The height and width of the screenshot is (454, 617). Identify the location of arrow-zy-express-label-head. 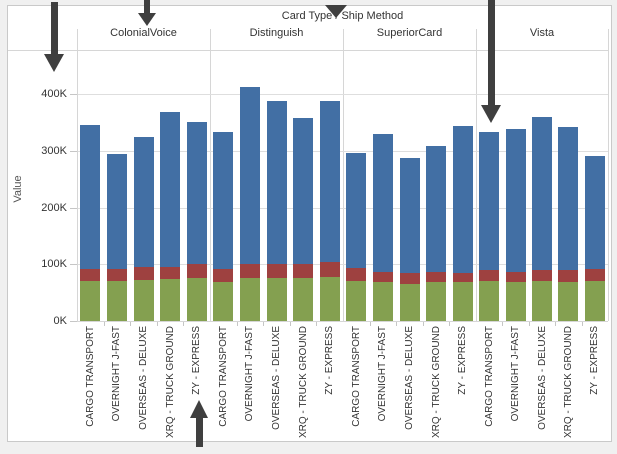
(198, 409).